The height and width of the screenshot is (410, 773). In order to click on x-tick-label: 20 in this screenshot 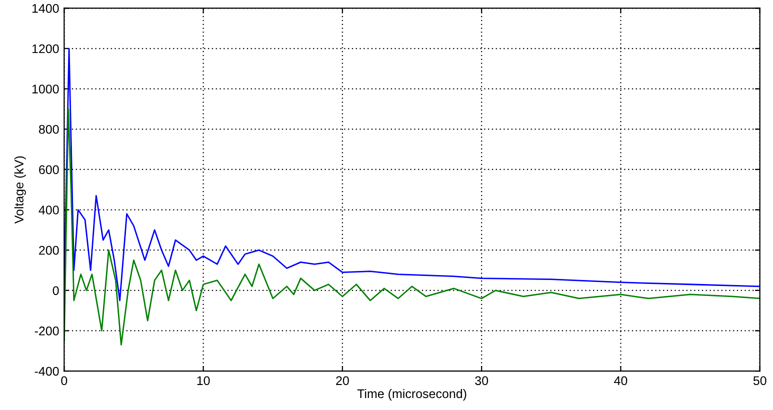, I will do `click(342, 381)`.